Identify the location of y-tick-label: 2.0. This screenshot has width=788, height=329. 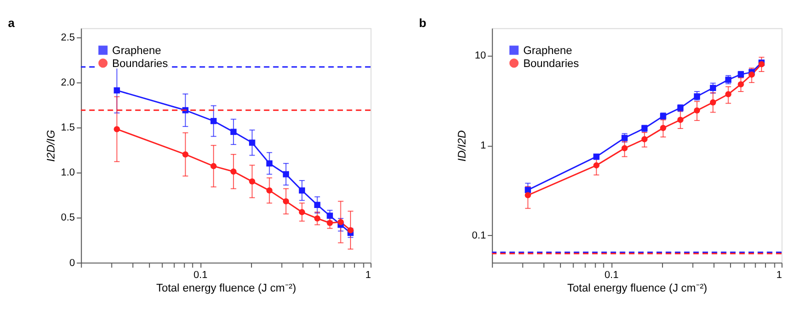
(68, 82).